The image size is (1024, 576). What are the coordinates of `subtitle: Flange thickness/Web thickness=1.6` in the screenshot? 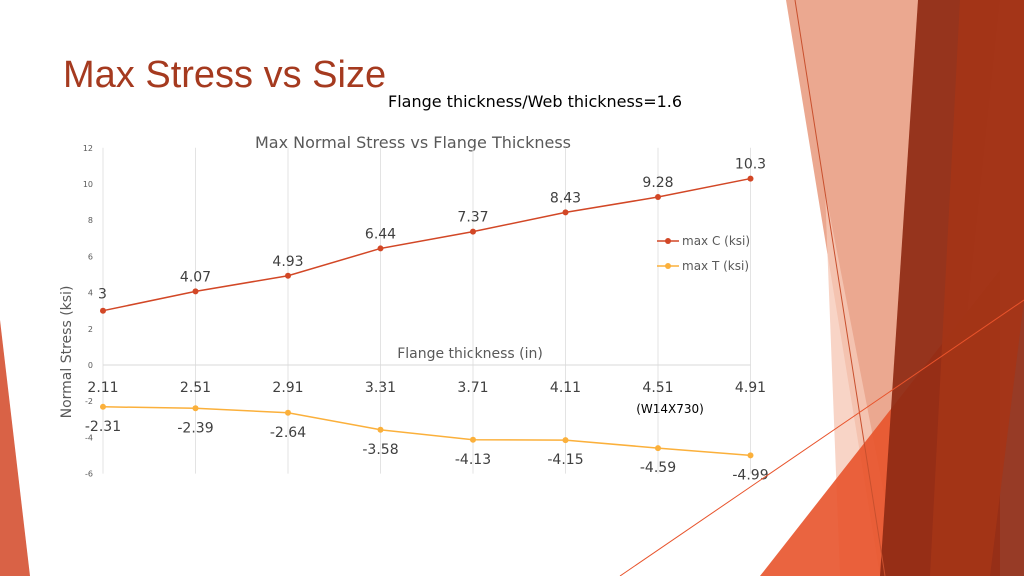 It's located at (535, 101).